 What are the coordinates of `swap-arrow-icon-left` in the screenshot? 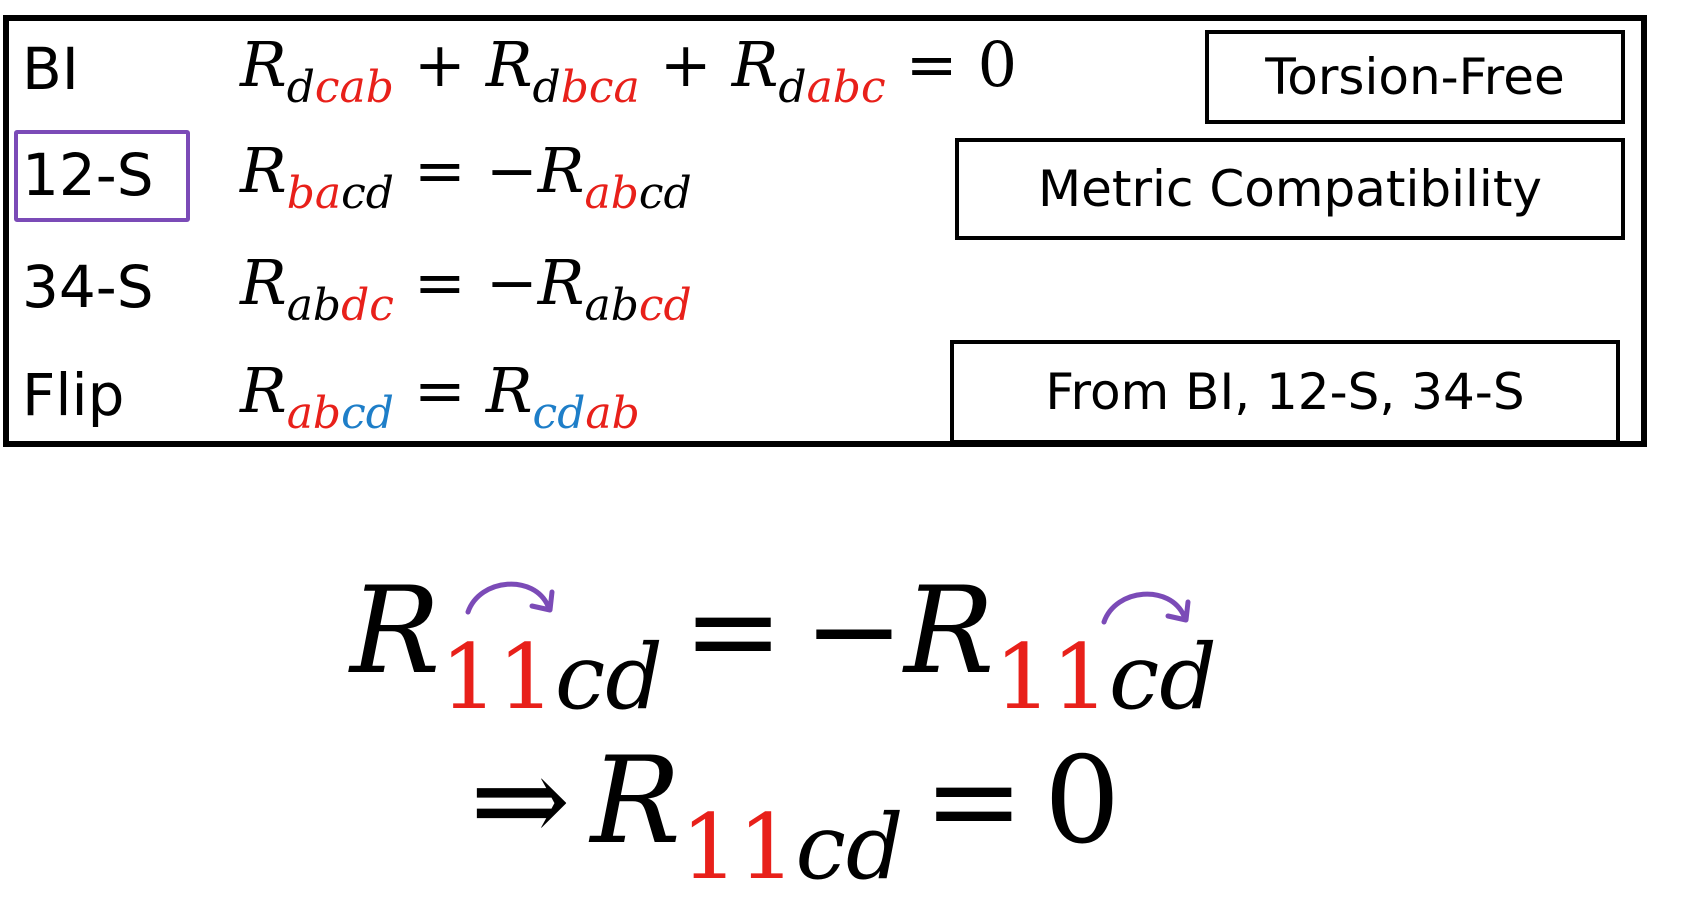 It's located at (510, 598).